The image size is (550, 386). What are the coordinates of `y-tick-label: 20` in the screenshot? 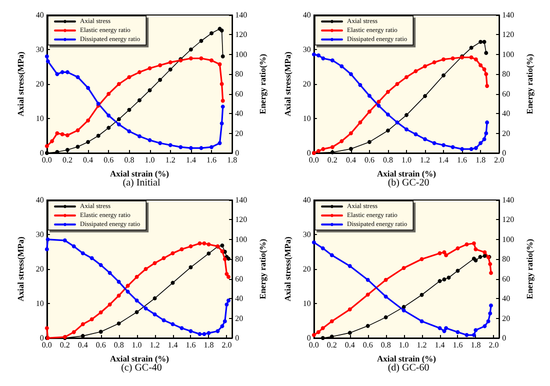 It's located at (306, 269).